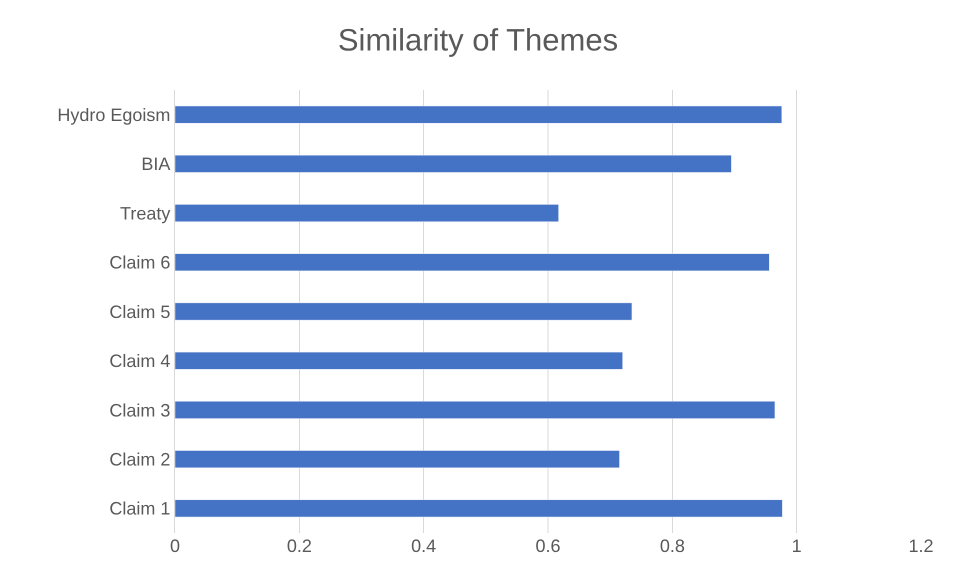 Image resolution: width=956 pixels, height=578 pixels. What do you see at coordinates (797, 546) in the screenshot?
I see `x-tick-label: 1` at bounding box center [797, 546].